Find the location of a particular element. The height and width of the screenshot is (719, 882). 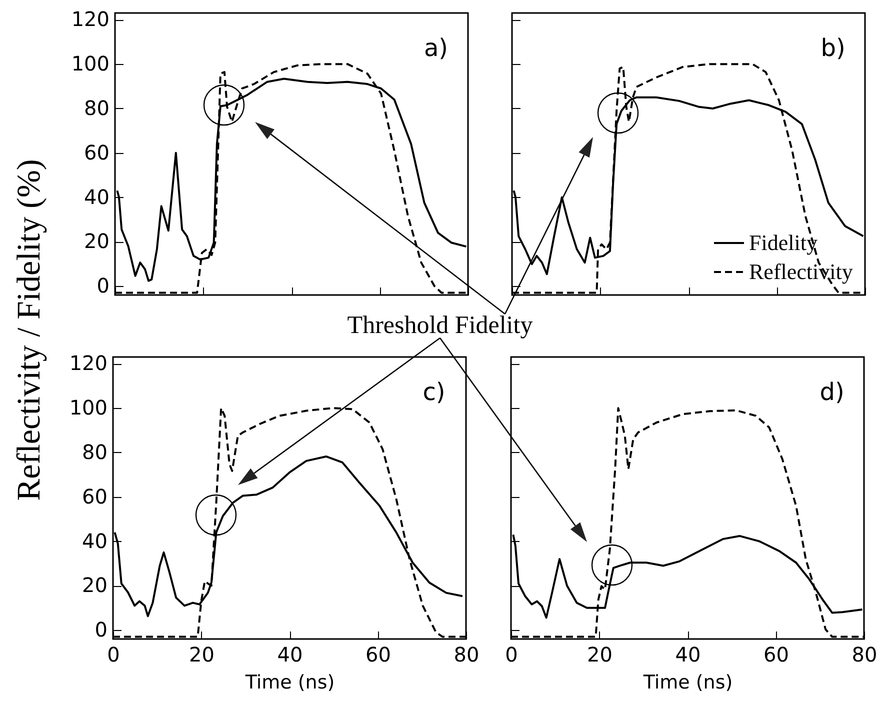

annotation: c) is located at coordinates (434, 392).